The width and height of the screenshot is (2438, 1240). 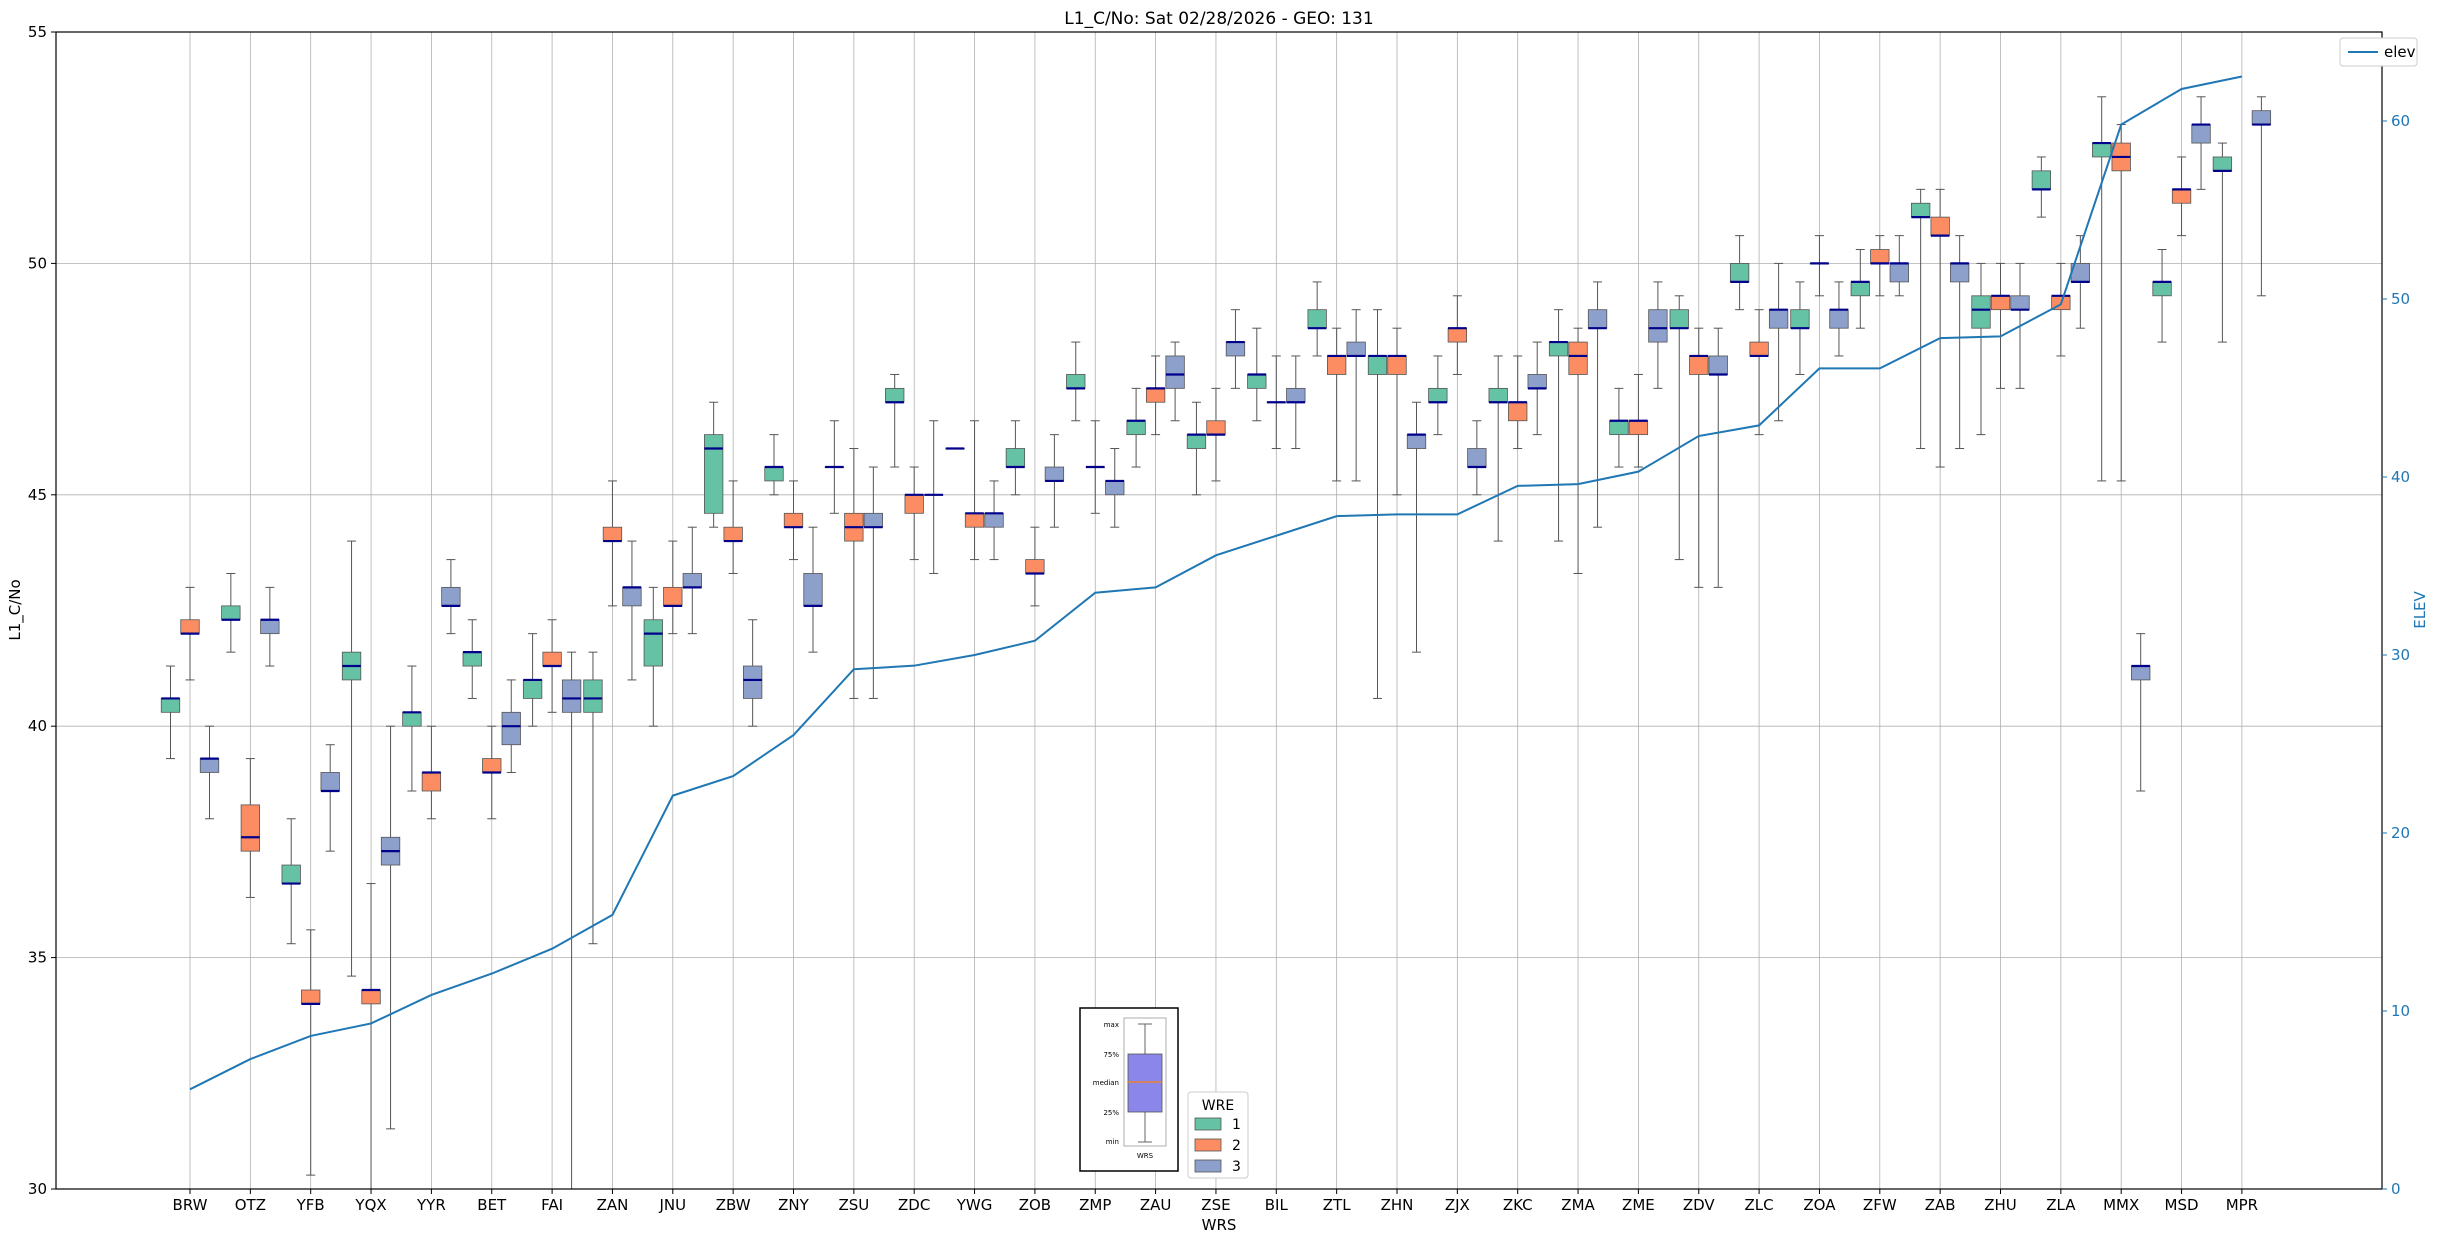 I want to click on box-ZAB-wre1, so click(x=1921, y=319).